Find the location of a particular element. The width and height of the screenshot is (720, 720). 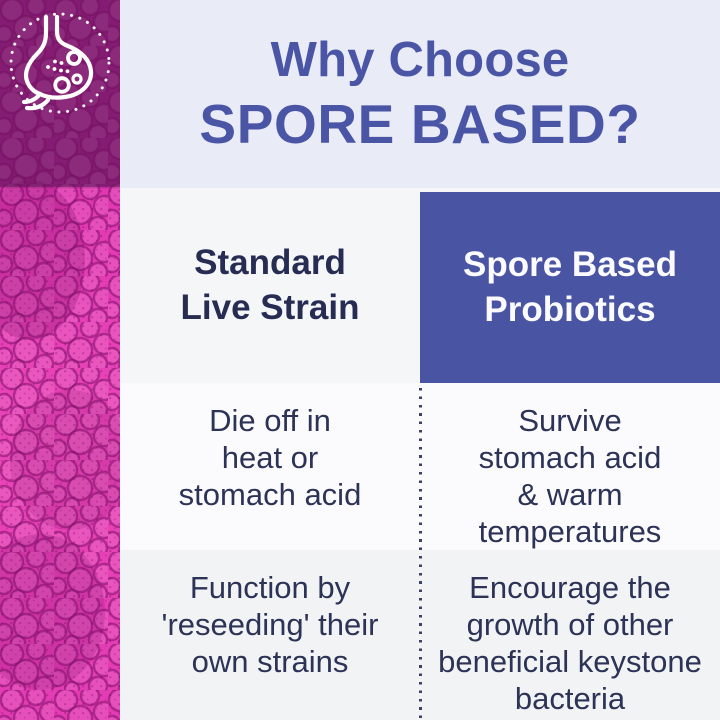

page-title-line2: SPORE BASED? is located at coordinates (420, 123).